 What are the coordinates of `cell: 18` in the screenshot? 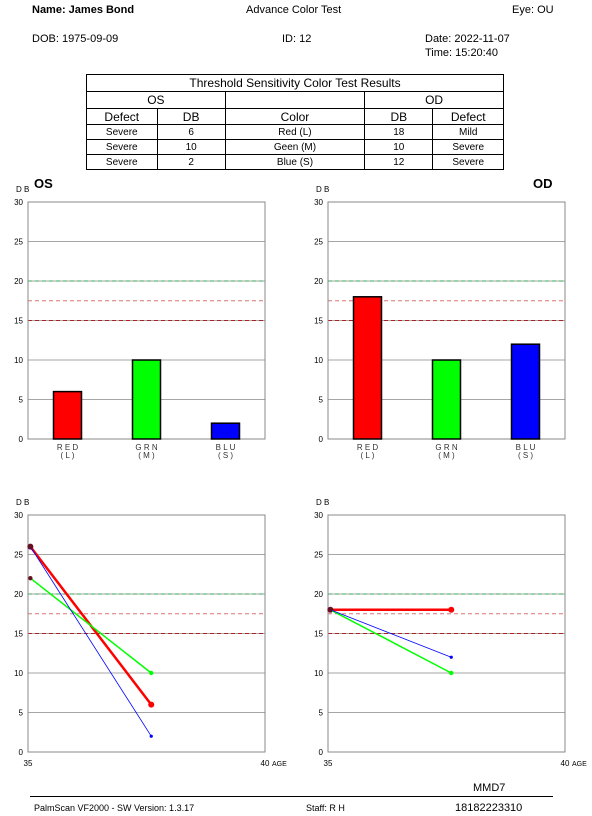 It's located at (399, 132).